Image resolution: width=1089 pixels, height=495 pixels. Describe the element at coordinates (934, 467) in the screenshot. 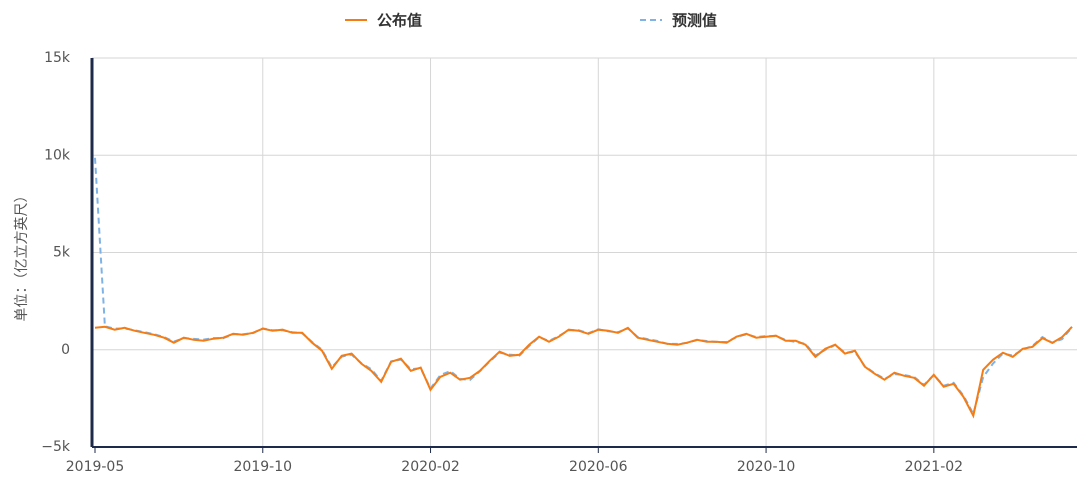

I see `x-tick-label: 2021-02` at that location.